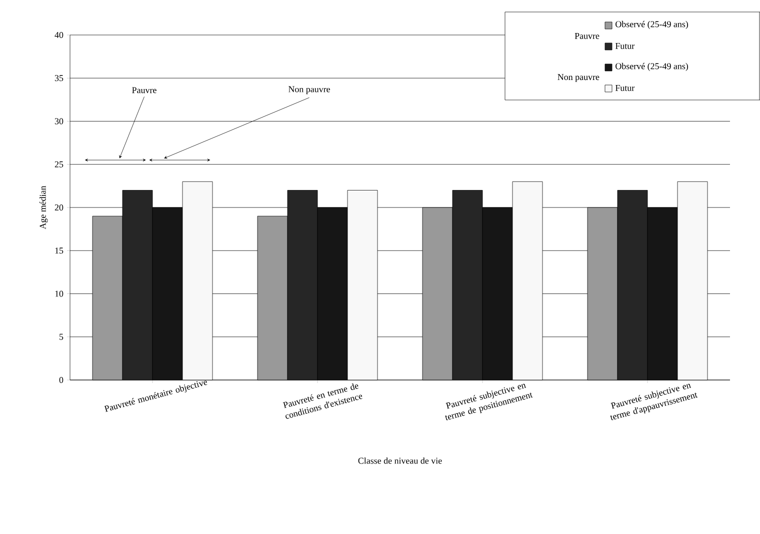  Describe the element at coordinates (44, 208) in the screenshot. I see `y-axis-title: Age médian` at that location.